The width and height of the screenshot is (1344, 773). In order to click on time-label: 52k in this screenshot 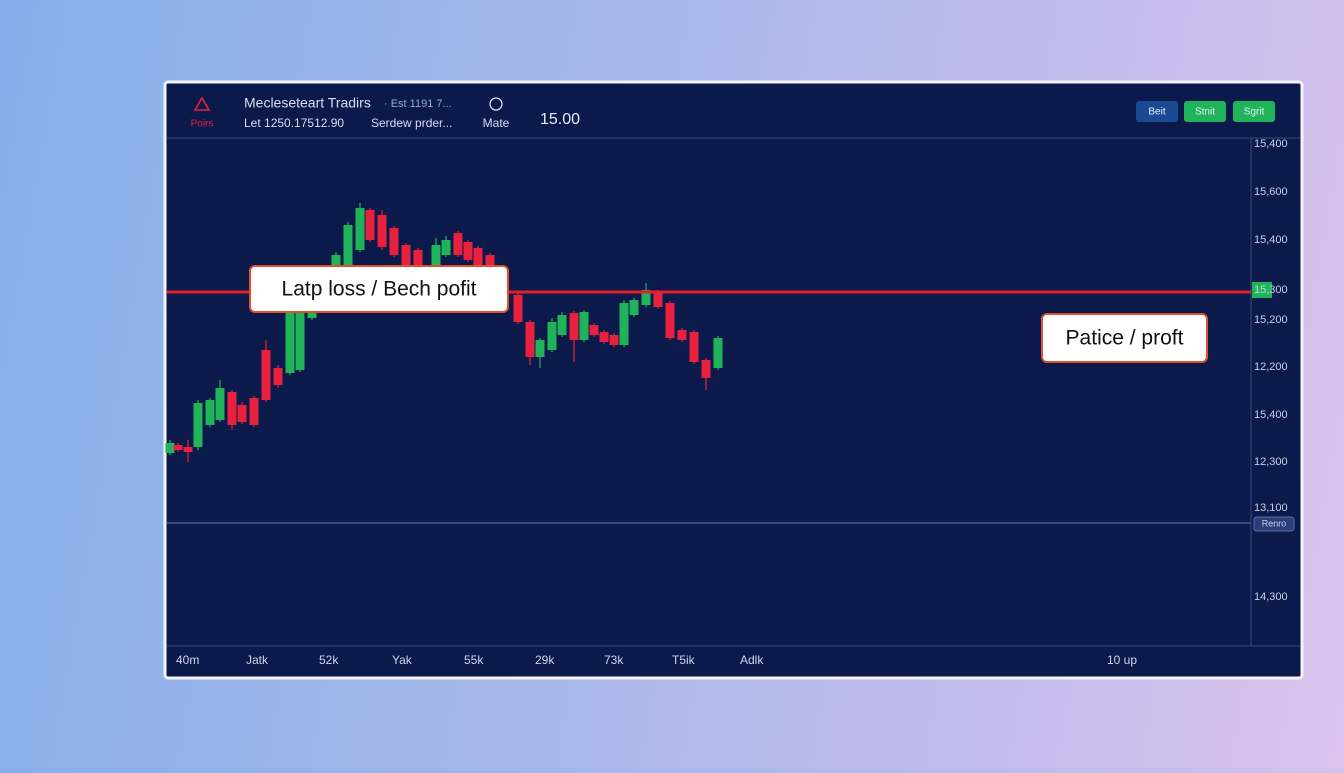, I will do `click(329, 660)`.